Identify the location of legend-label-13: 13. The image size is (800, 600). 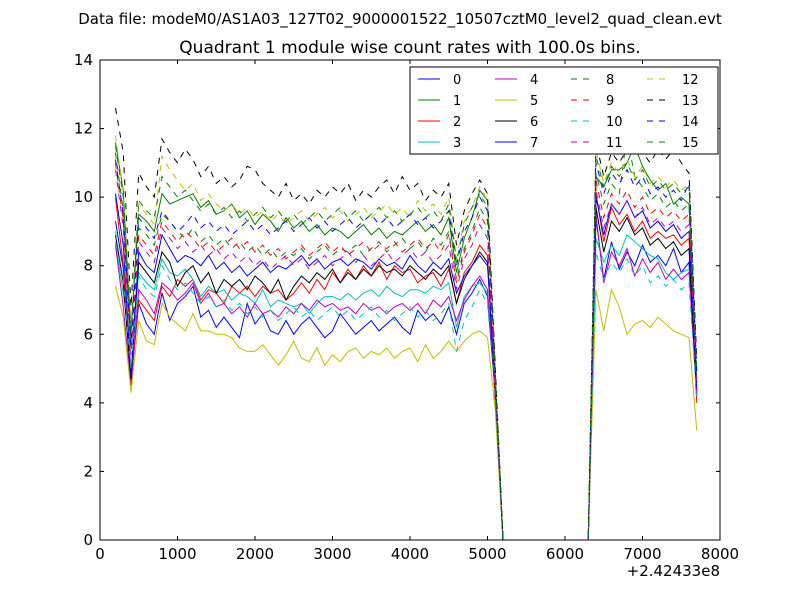
(690, 101).